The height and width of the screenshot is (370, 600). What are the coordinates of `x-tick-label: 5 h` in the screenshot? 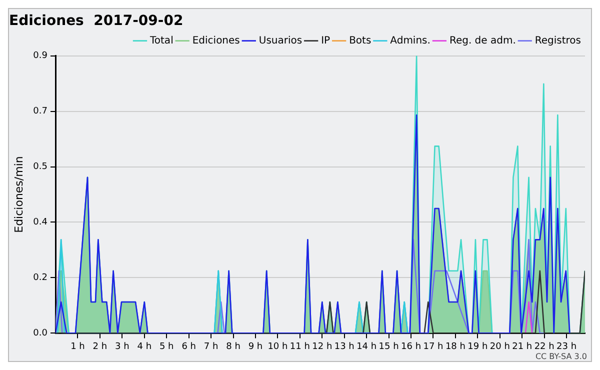 It's located at (166, 347).